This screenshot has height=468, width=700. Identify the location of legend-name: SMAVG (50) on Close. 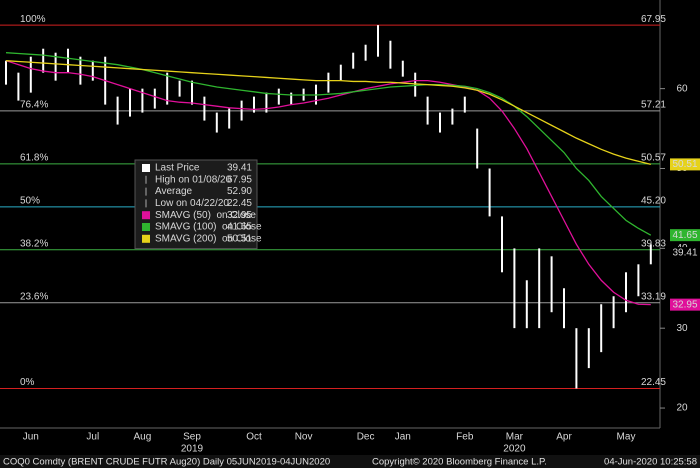
(205, 215).